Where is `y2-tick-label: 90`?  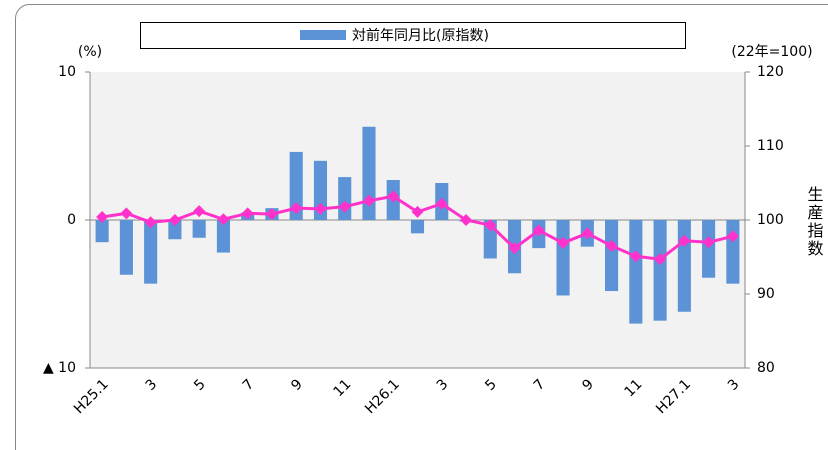
y2-tick-label: 90 is located at coordinates (766, 294).